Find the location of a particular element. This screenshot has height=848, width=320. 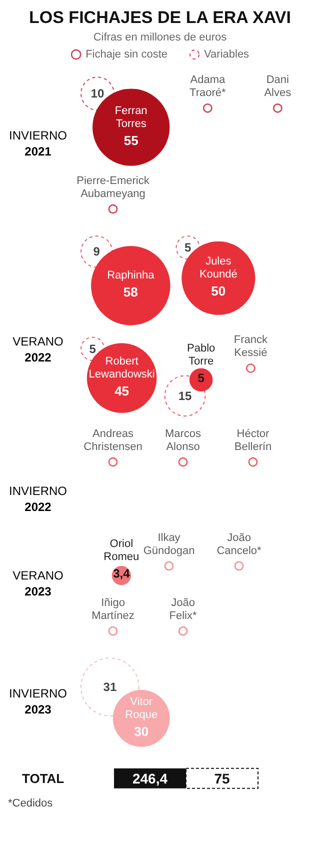

category-label: Pablo Torre is located at coordinates (201, 354).